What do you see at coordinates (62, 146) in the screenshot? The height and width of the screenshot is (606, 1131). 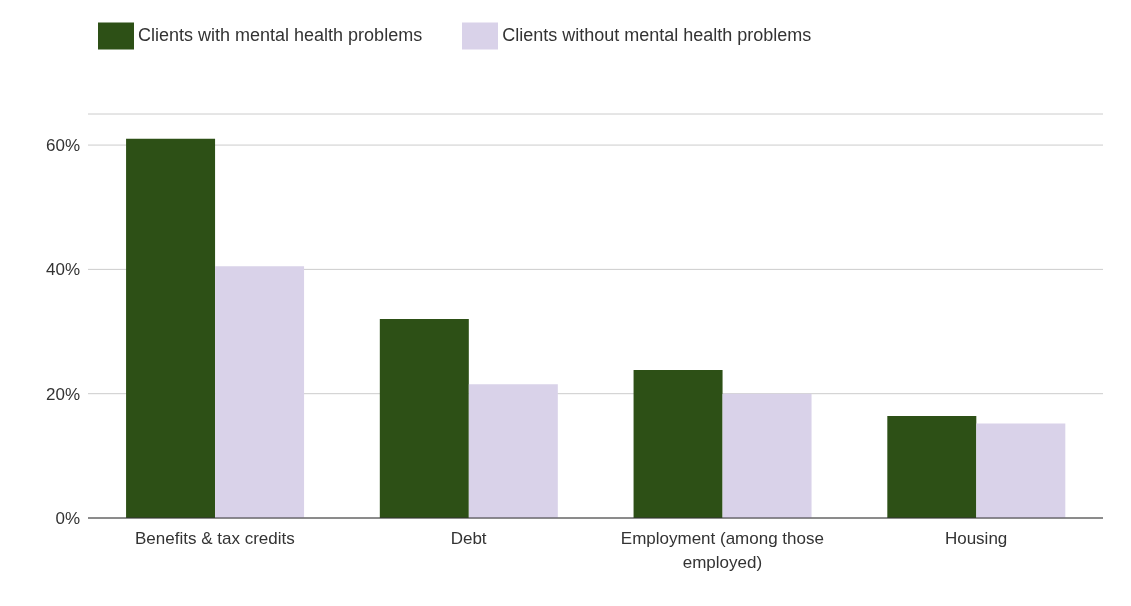 I see `y-tick-label: 60%` at bounding box center [62, 146].